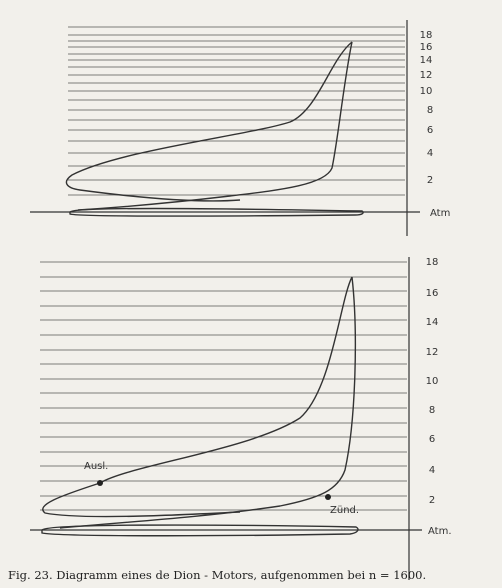  What do you see at coordinates (328, 497) in the screenshot?
I see `ignition-point` at bounding box center [328, 497].